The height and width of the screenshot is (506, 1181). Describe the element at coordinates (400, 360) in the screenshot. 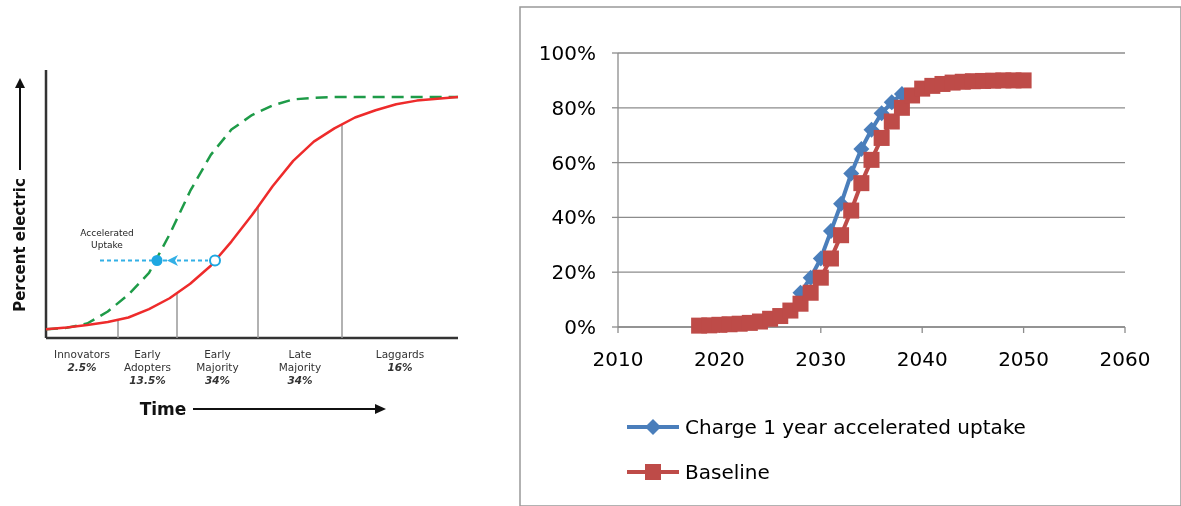

I see `text: Laggards 16%` at that location.